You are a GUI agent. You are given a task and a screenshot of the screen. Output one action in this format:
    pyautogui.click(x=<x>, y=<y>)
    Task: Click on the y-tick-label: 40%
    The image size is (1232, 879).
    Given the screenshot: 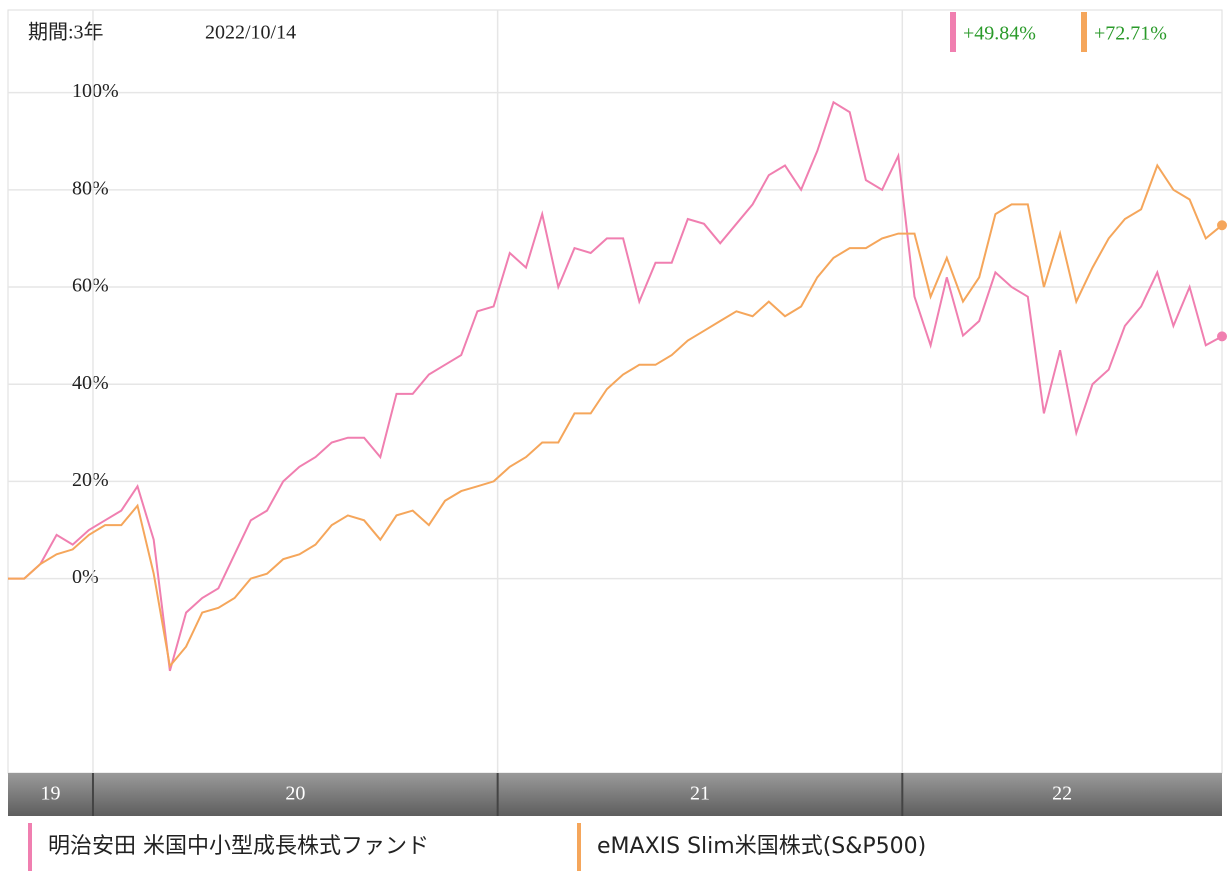 What is the action you would take?
    pyautogui.click(x=90, y=383)
    